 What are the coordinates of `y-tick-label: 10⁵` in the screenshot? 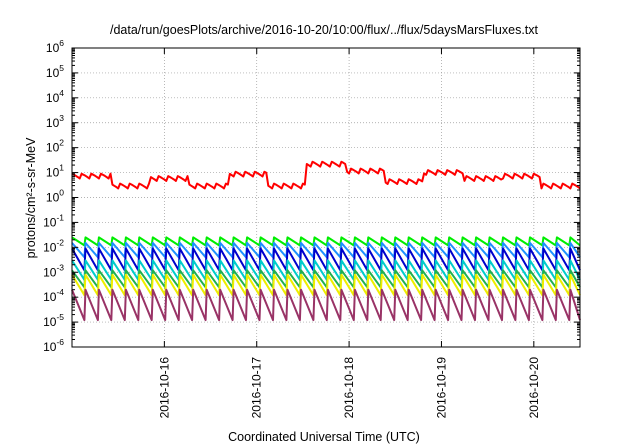 It's located at (55, 71).